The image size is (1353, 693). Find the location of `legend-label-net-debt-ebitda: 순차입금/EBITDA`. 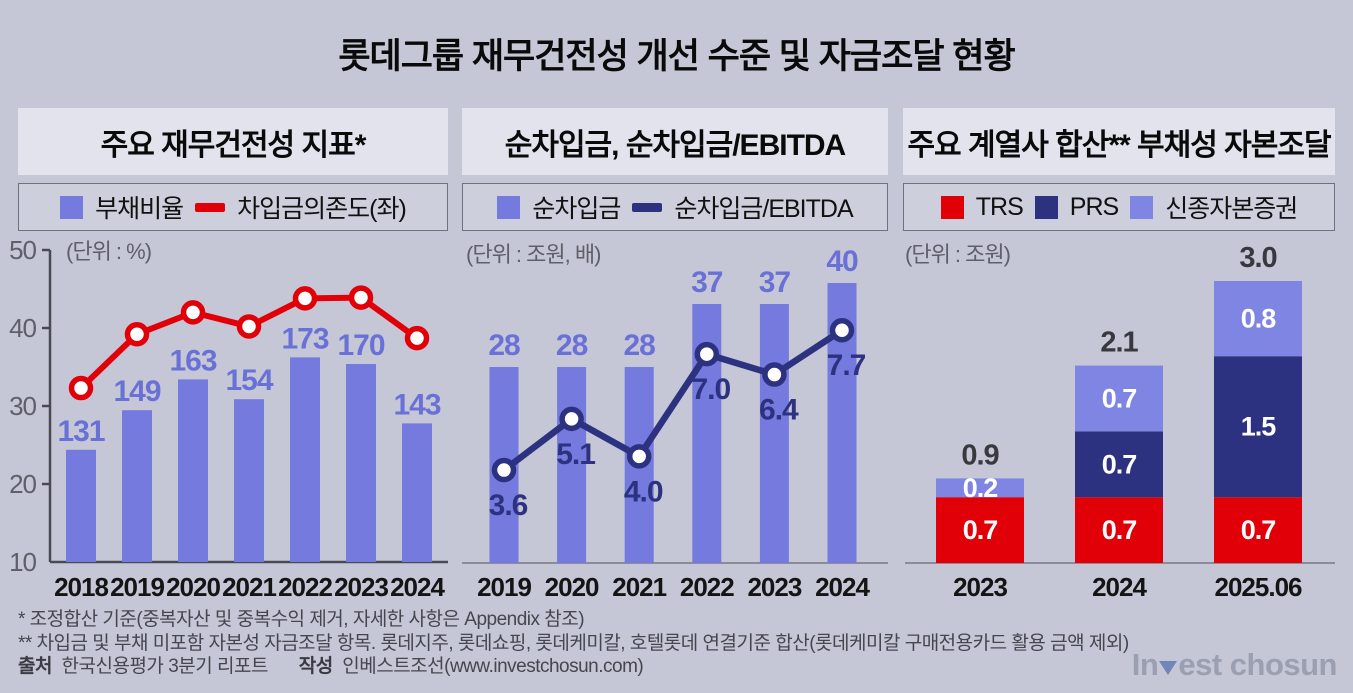

legend-label-net-debt-ebitda: 순차입금/EBITDA is located at coordinates (763, 209).